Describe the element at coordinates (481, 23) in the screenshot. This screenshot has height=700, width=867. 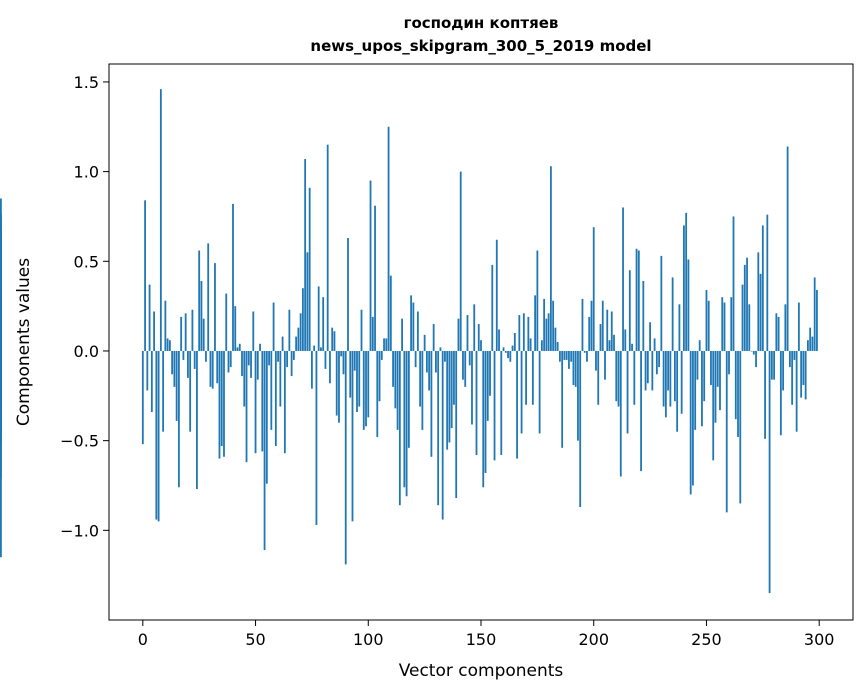
I see `chart-title-line1: господин коптяев` at that location.